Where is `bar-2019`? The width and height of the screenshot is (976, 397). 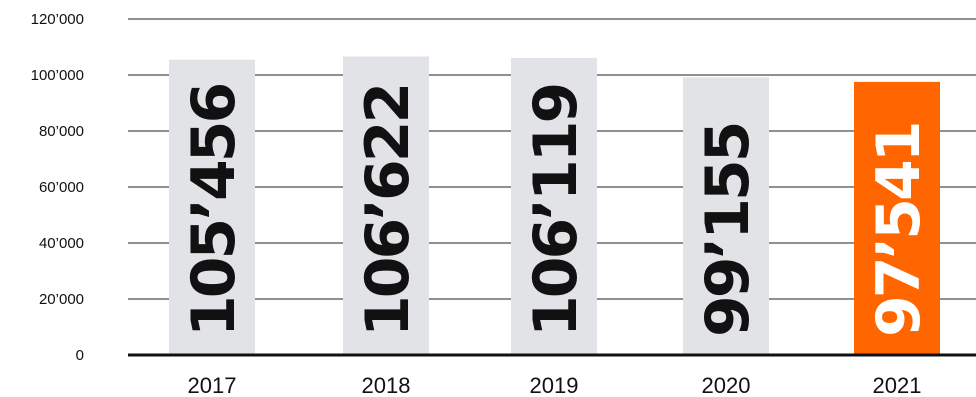 bar-2019 is located at coordinates (554, 206).